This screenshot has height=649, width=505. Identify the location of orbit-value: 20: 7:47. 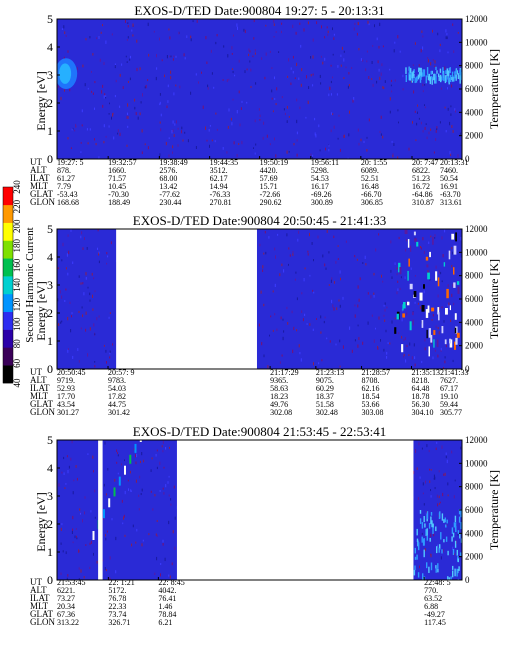
(425, 162).